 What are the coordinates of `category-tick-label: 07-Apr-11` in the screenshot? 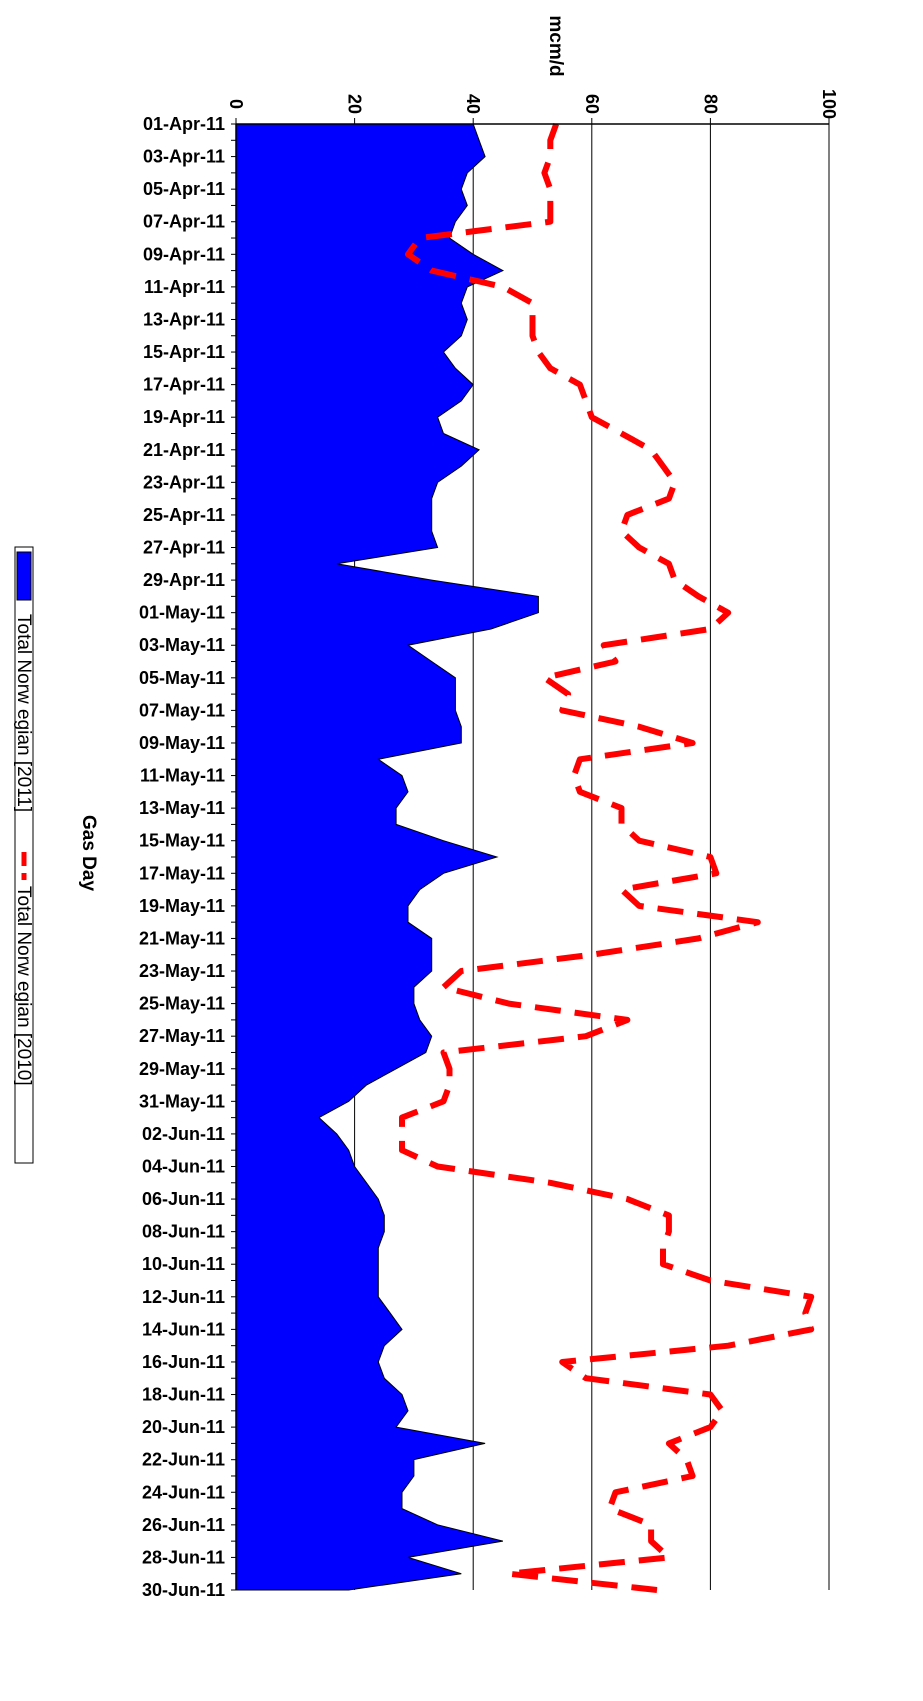 It's located at (184, 222).